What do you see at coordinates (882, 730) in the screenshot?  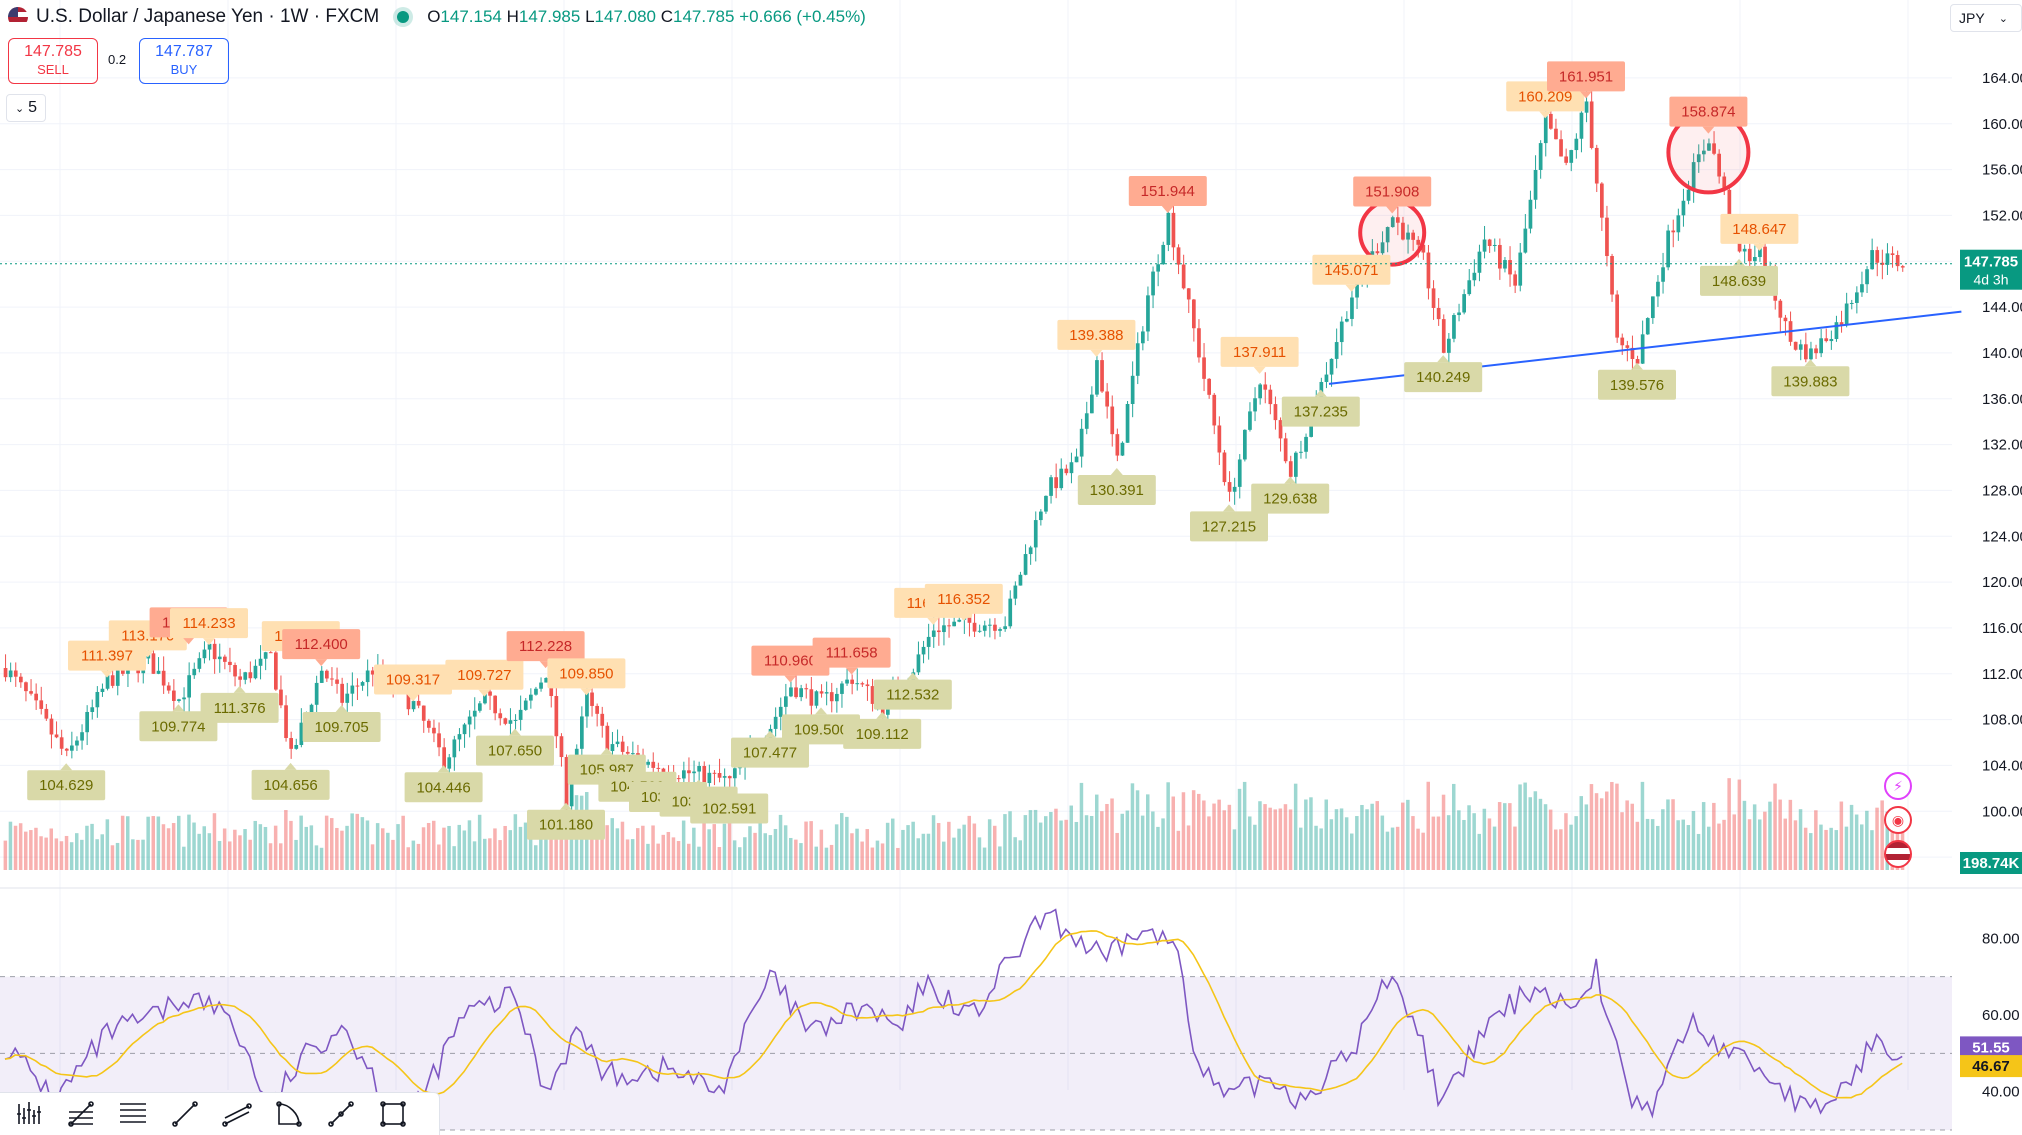 I see `price-label: 109.112` at bounding box center [882, 730].